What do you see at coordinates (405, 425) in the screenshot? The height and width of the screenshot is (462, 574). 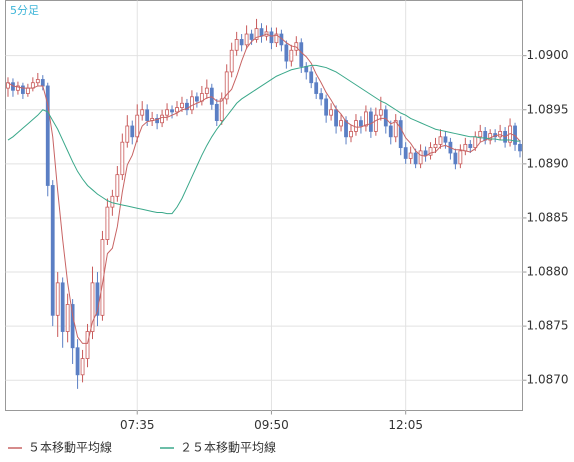 I see `x-tick-label: 12:05` at bounding box center [405, 425].